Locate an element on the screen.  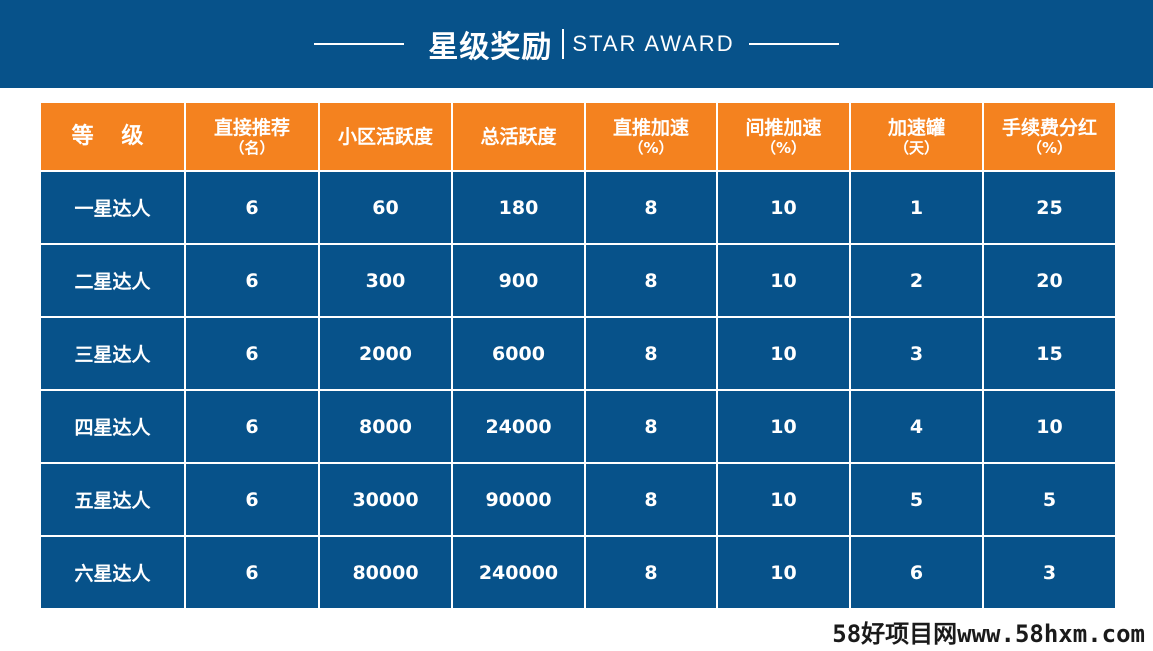
table-row: 四星达人 6 8000 24000 8 10 4 10 is located at coordinates (578, 426).